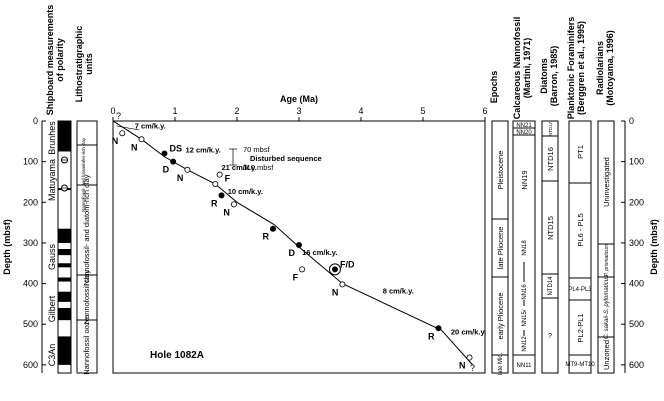  What do you see at coordinates (494, 87) in the screenshot?
I see `epochs-title: Epochs` at bounding box center [494, 87].